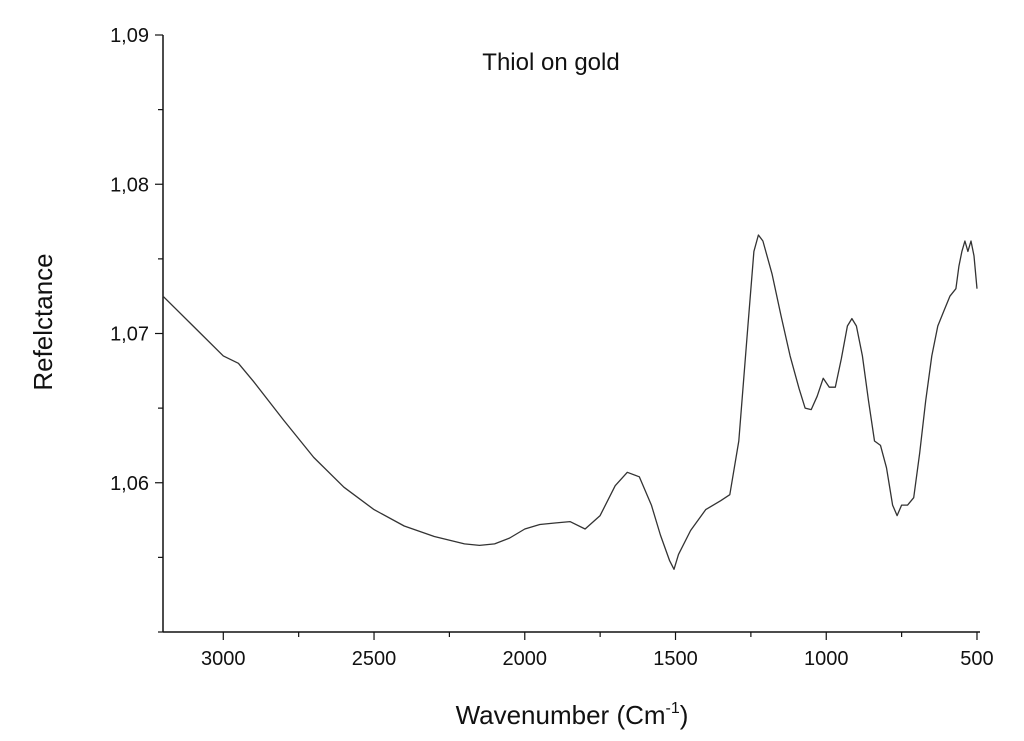  Describe the element at coordinates (684, 715) in the screenshot. I see `x-axis-title-suffix: )` at that location.